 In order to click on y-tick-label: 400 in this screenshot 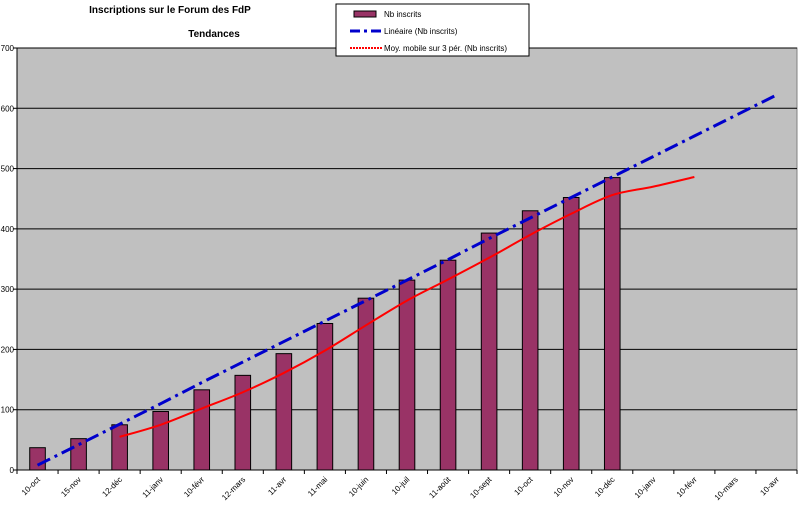, I will do `click(8, 229)`.